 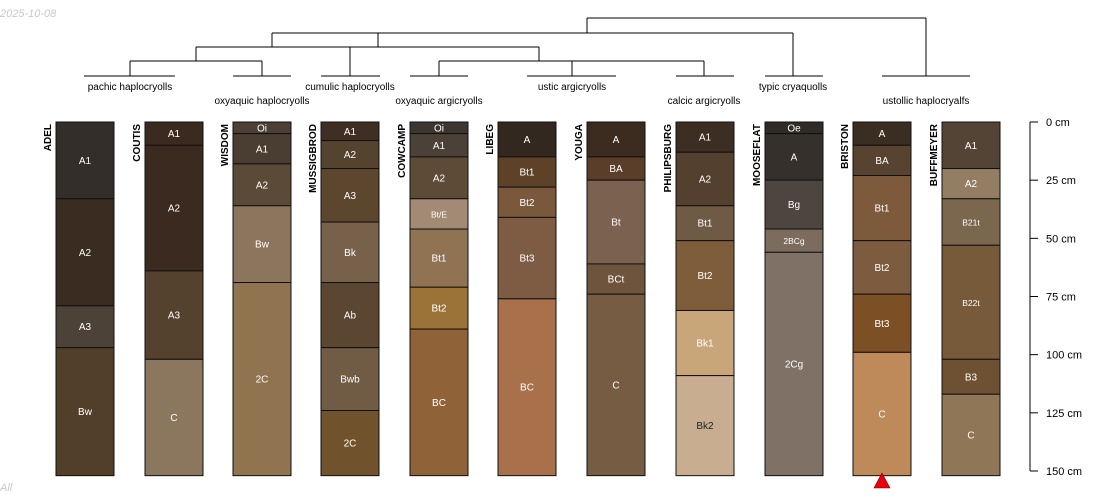 I want to click on horizon-cowcamp-bt2, so click(x=439, y=308).